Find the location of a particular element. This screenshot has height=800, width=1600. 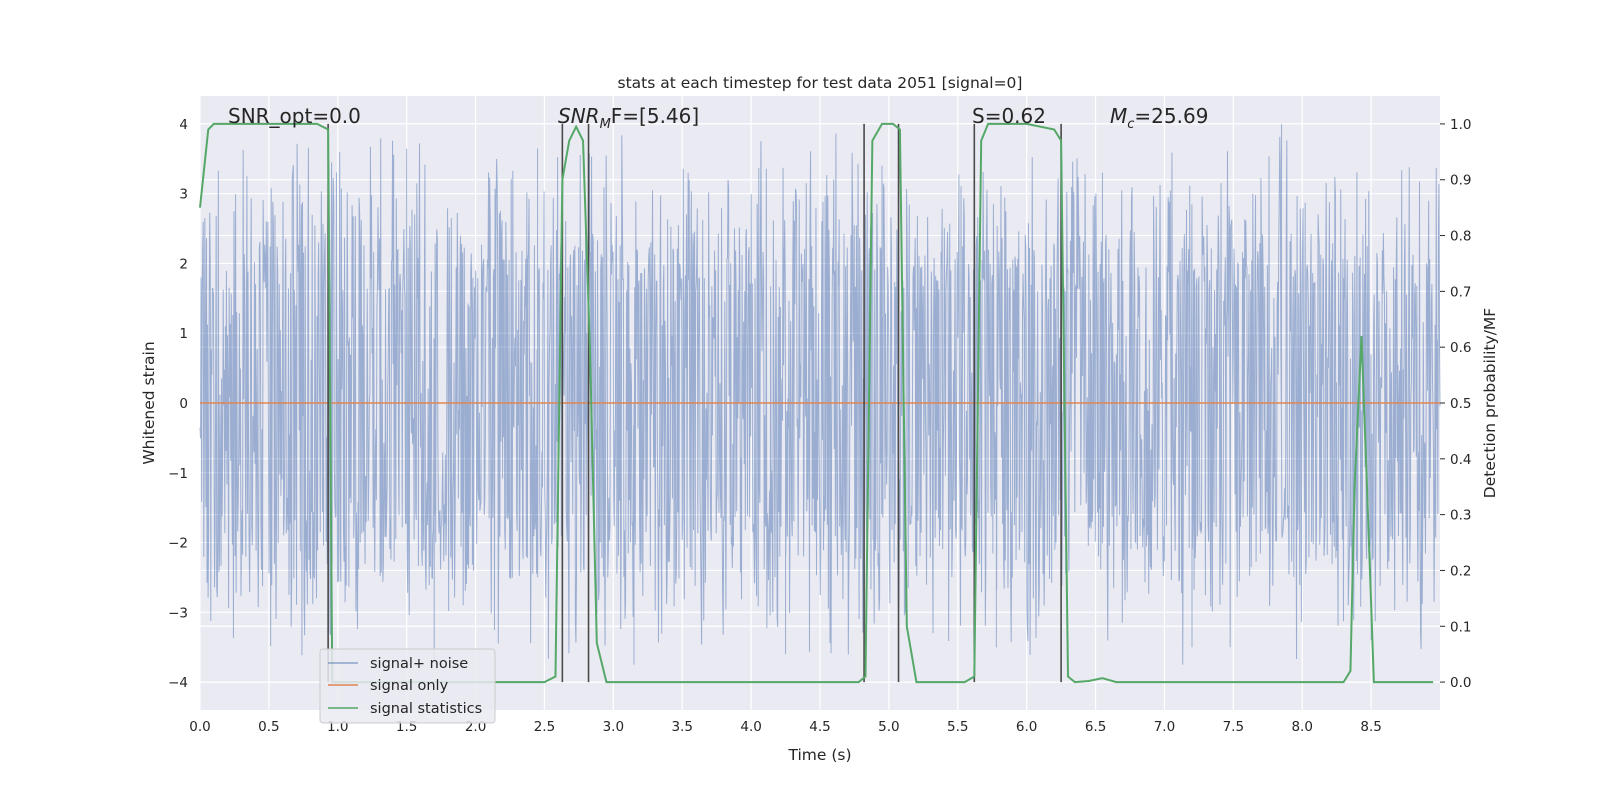

y-tick-label-right: 0.9 is located at coordinates (1460, 181).